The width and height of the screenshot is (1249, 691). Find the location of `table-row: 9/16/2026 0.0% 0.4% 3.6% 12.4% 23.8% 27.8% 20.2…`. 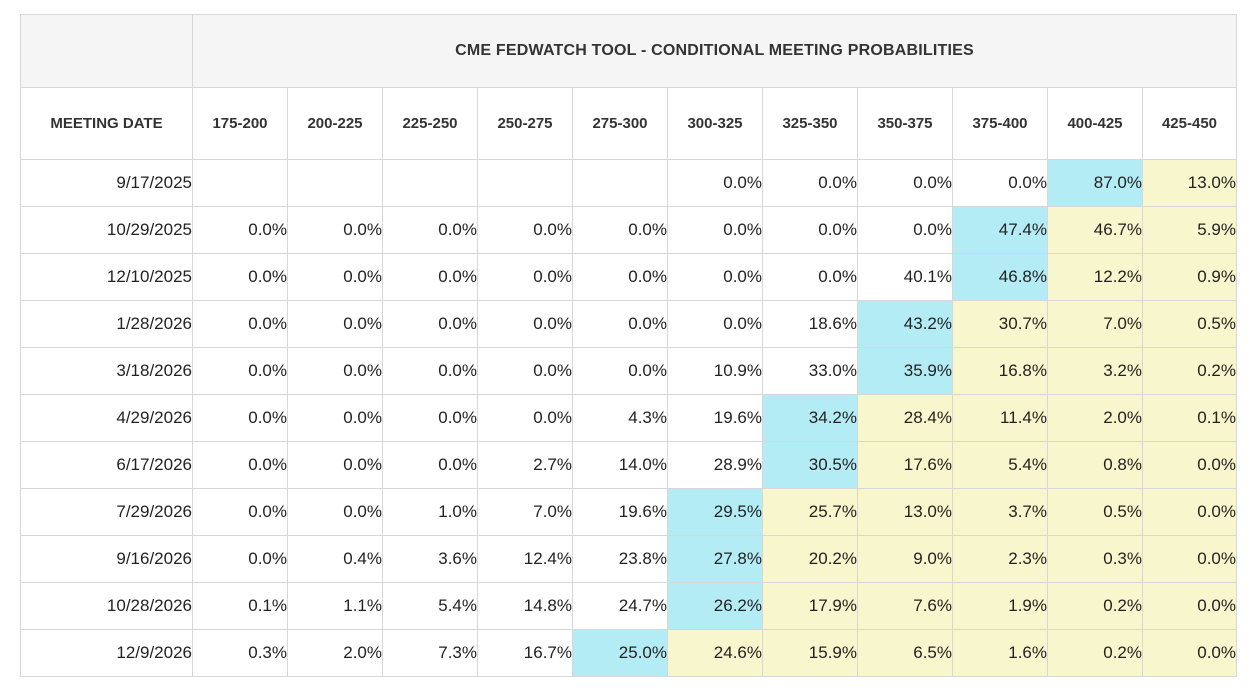

table-row: 9/16/2026 0.0% 0.4% 3.6% 12.4% 23.8% 27.8% 20.2… is located at coordinates (628, 559).